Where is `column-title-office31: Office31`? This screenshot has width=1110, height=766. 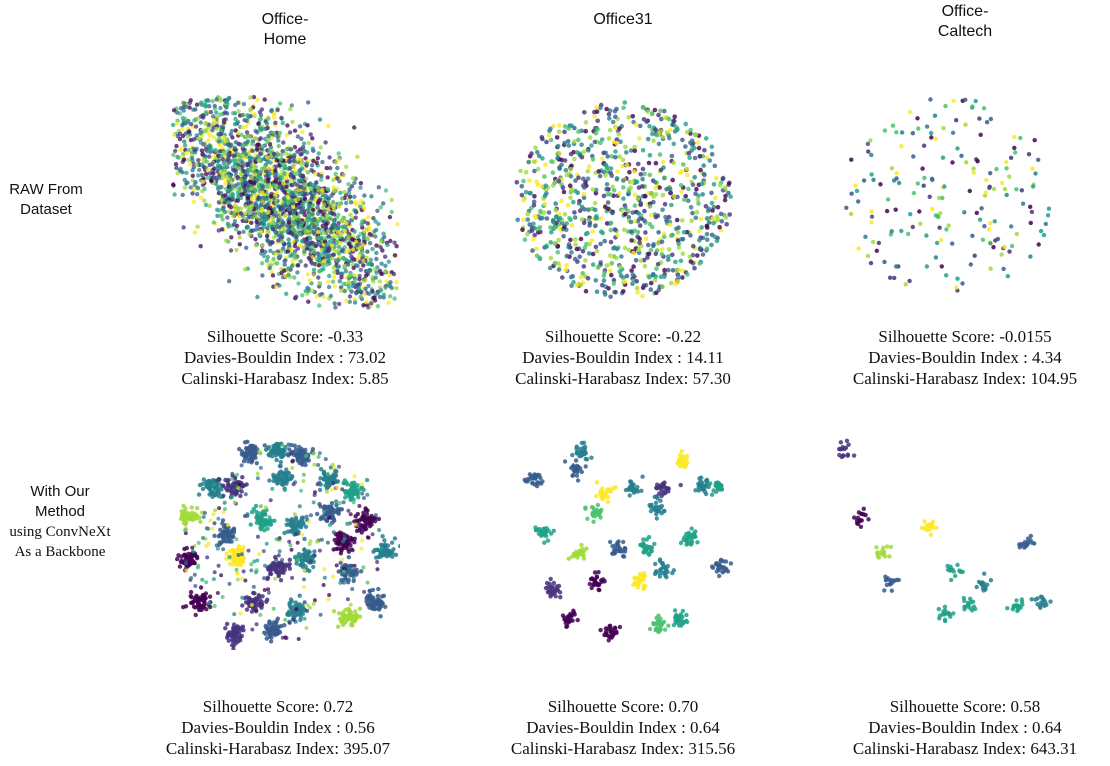
column-title-office31: Office31 is located at coordinates (623, 19).